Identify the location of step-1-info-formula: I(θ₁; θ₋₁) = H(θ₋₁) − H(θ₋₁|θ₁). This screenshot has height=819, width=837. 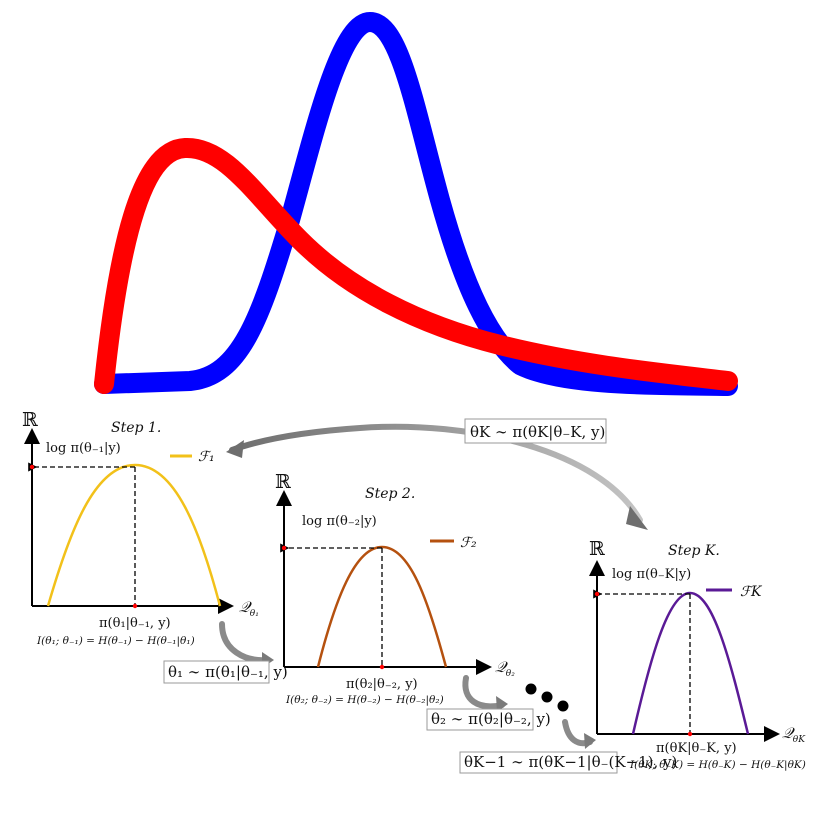
(115, 641).